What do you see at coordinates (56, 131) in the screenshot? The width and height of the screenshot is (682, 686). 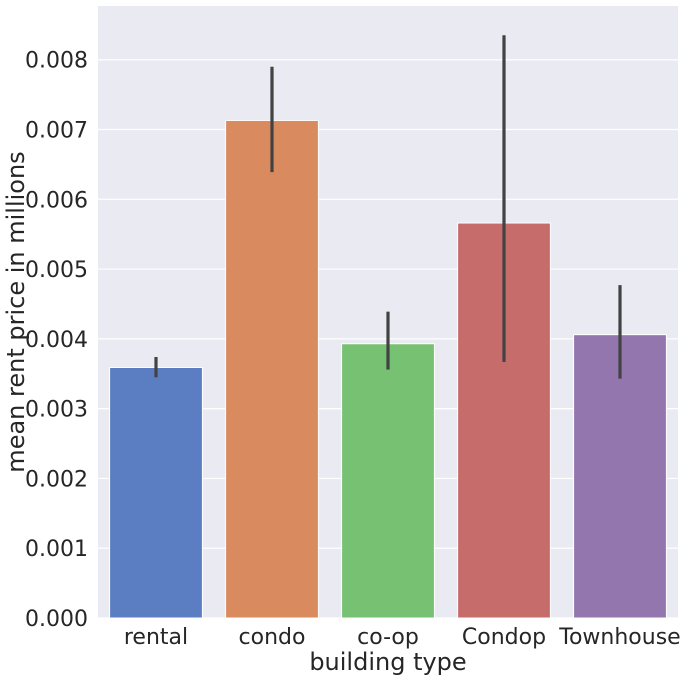 I see `y-tick-label: 0.007` at bounding box center [56, 131].